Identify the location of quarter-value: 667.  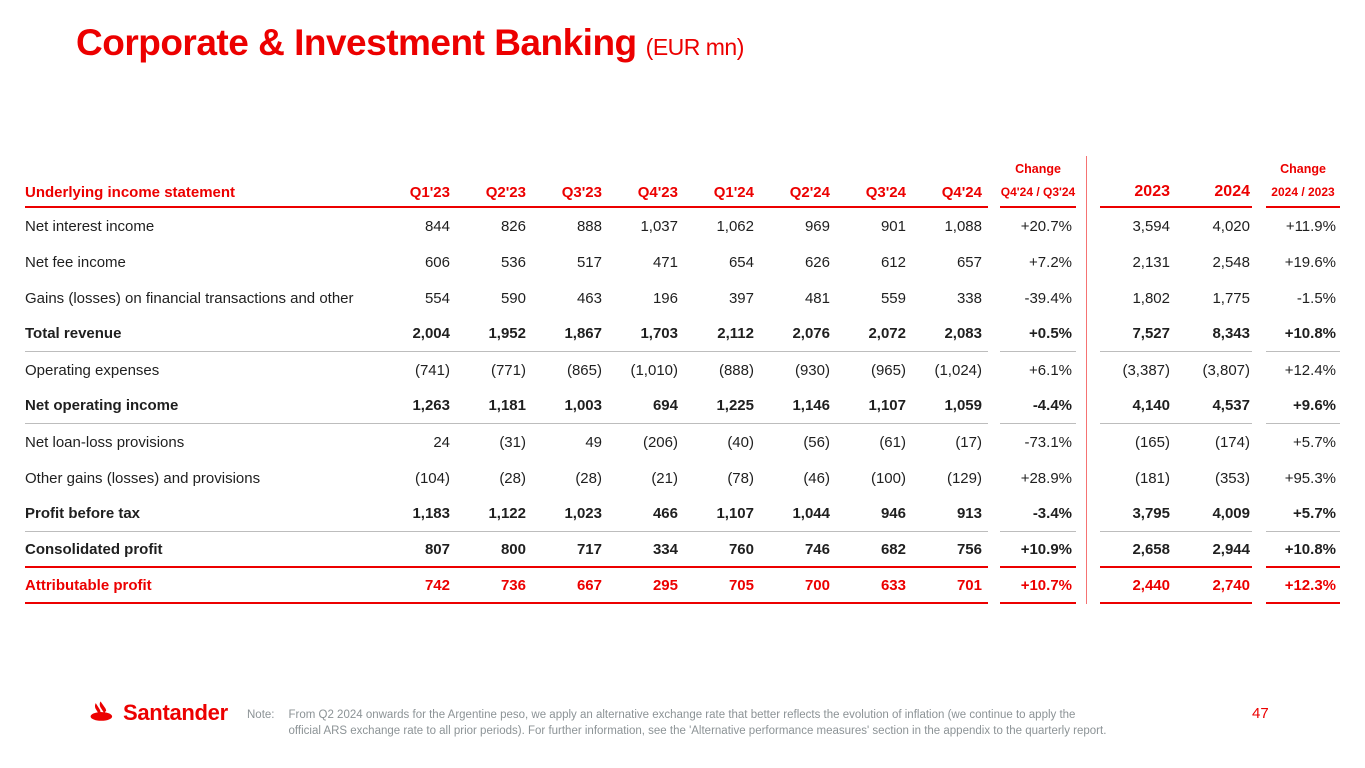
(589, 585).